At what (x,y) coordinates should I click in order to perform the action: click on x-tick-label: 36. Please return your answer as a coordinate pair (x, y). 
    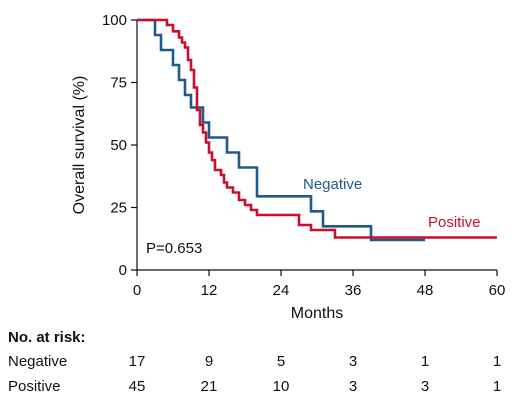
    Looking at the image, I should click on (353, 290).